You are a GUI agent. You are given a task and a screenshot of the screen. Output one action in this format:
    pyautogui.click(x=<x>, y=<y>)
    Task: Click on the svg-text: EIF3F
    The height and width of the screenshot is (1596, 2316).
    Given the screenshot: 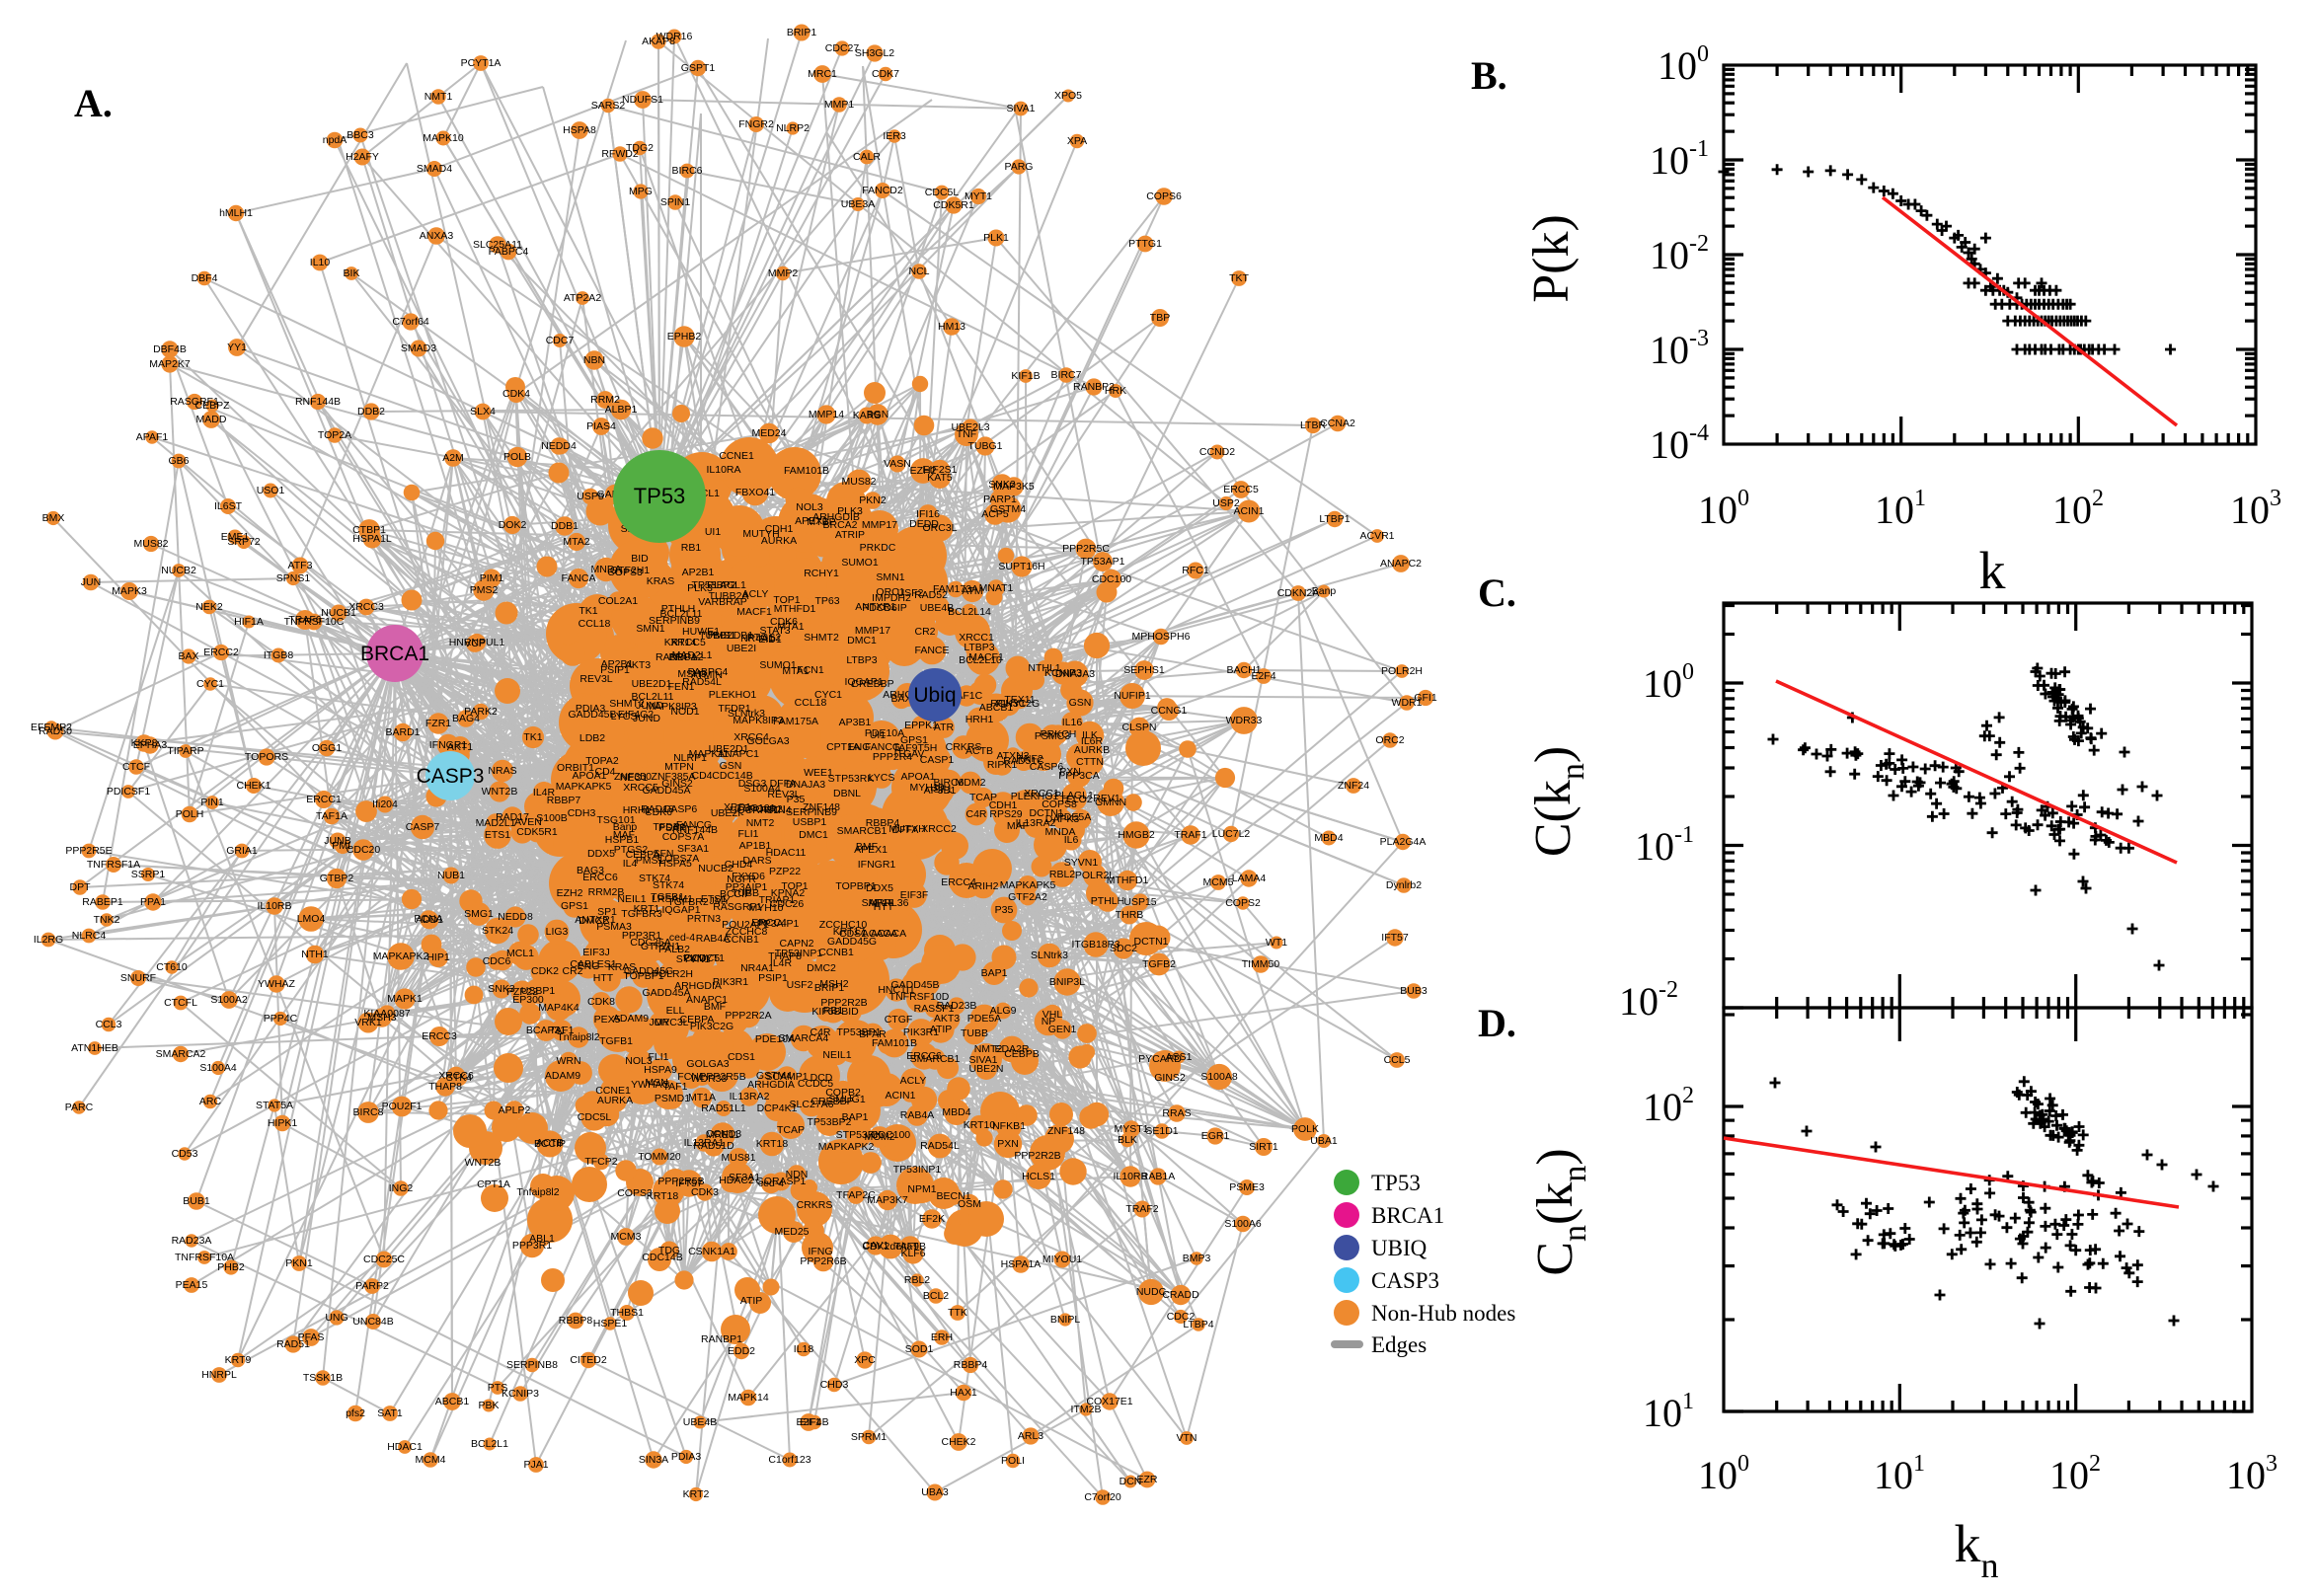 What is the action you would take?
    pyautogui.click(x=914, y=895)
    